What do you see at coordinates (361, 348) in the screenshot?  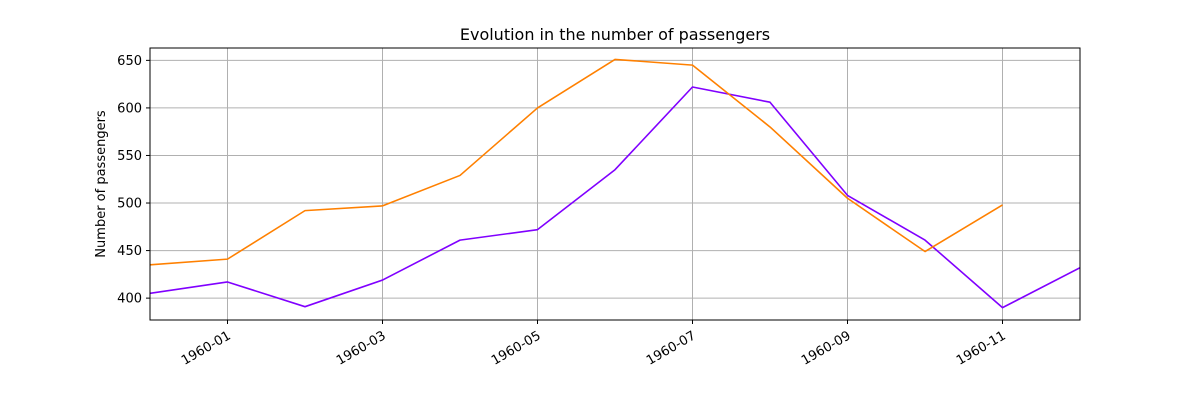 I see `x-tick-label: 1960-03` at bounding box center [361, 348].